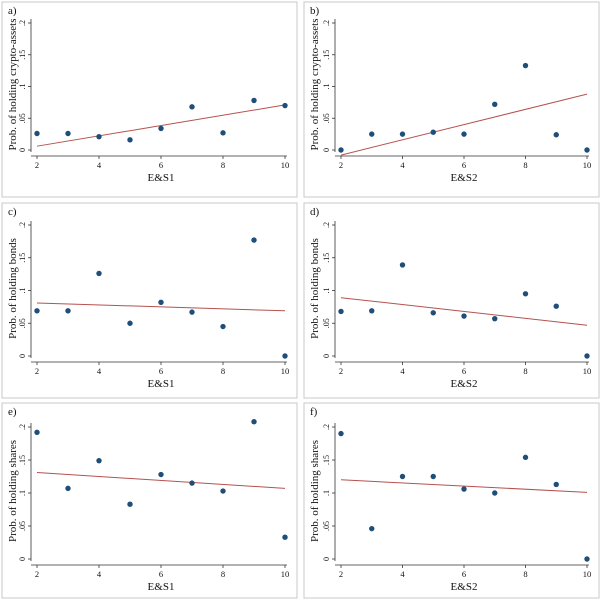  Describe the element at coordinates (12, 212) in the screenshot. I see `panel-label: c)` at that location.